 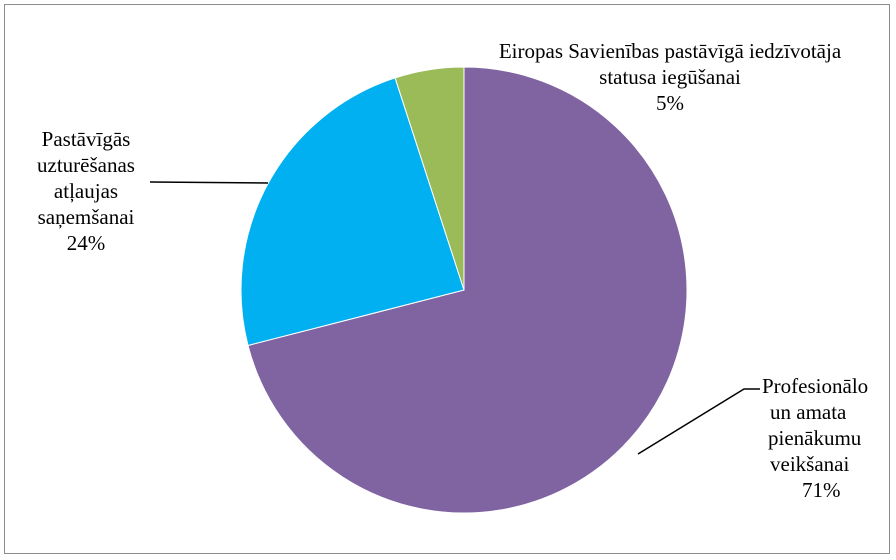 I want to click on label-line: statusa iegūšanai, so click(x=670, y=77).